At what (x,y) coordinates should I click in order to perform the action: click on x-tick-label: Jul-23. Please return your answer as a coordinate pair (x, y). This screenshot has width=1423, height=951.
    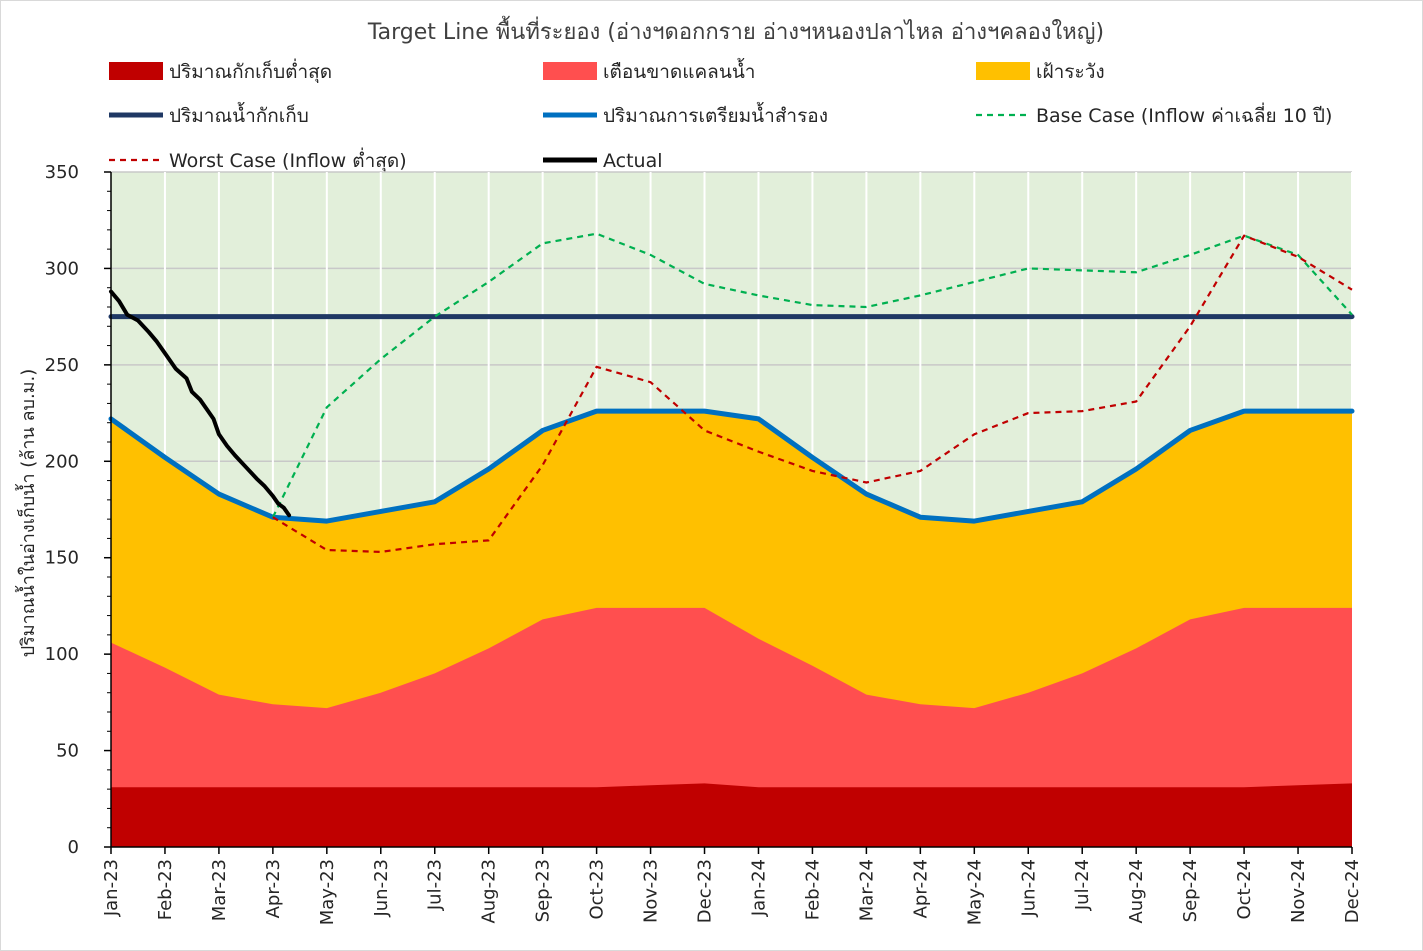
    Looking at the image, I should click on (435, 885).